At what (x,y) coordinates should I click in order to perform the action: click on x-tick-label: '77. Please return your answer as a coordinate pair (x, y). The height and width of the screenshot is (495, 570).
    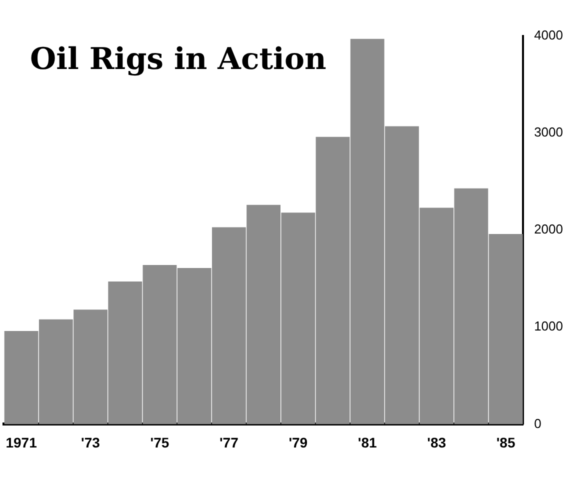
    Looking at the image, I should click on (229, 442).